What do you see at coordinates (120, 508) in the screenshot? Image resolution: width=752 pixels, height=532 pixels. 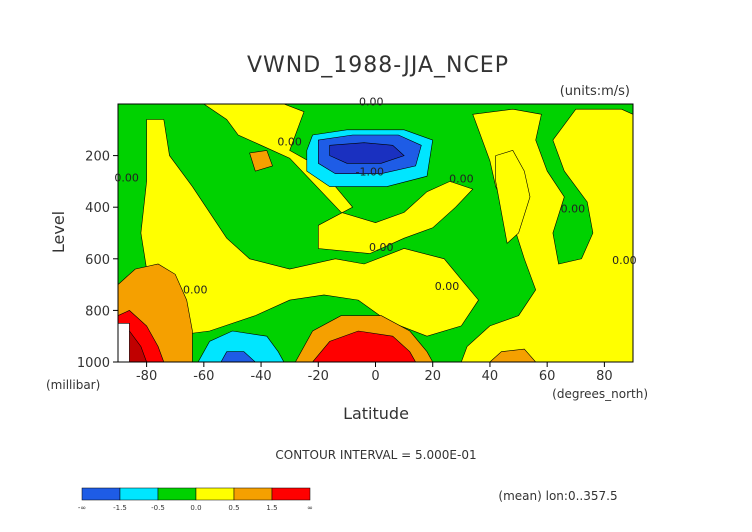 I see `colorbar-label: -1.5` at bounding box center [120, 508].